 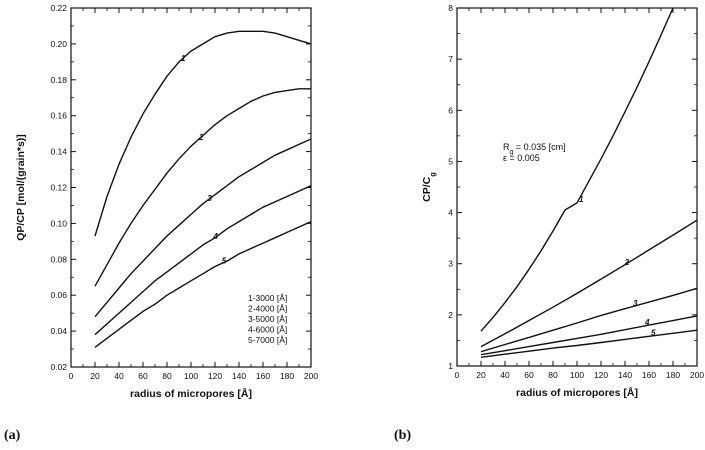 What do you see at coordinates (267, 298) in the screenshot?
I see `legend-entry-1: 1-3000 [Å]` at bounding box center [267, 298].